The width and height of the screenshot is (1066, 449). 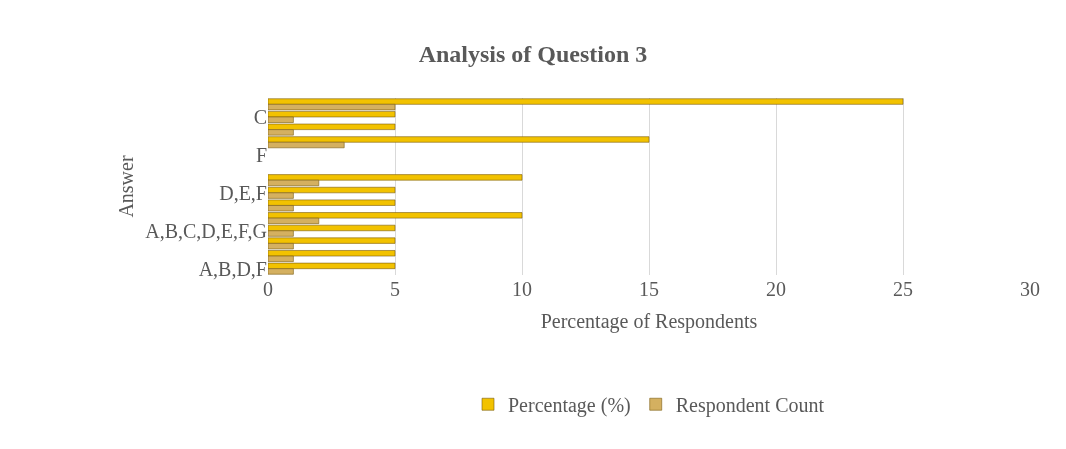 I want to click on legend-label: Percentage (%), so click(x=569, y=406).